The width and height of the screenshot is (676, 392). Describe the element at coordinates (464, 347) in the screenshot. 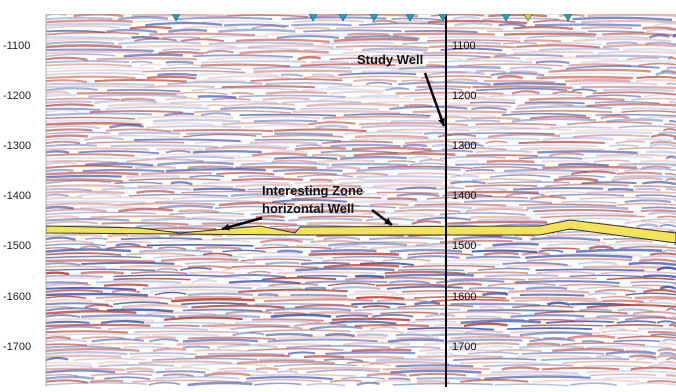

I see `well-depth-label: 1700` at that location.